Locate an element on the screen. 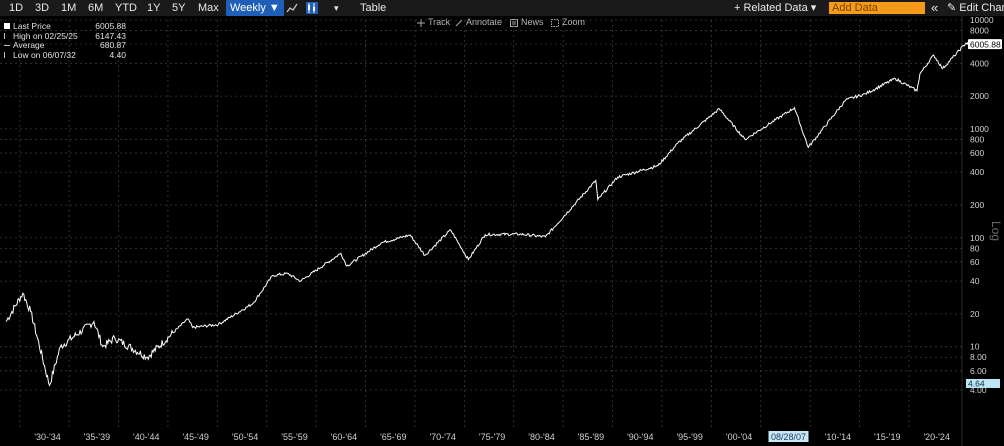 The height and width of the screenshot is (446, 1004). range-max-button: Max is located at coordinates (208, 8).